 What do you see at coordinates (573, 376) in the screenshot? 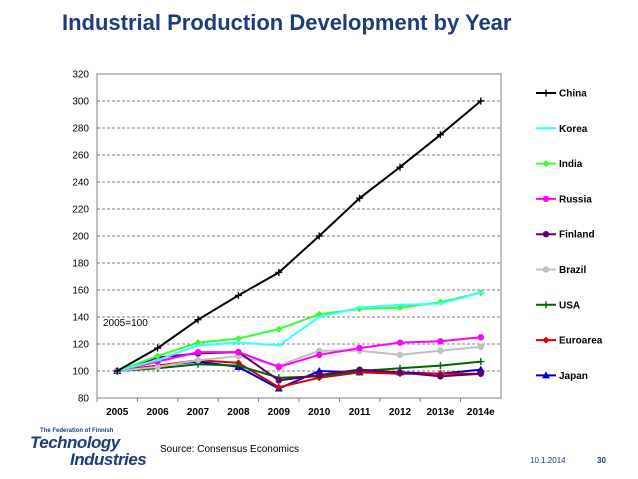
I see `legend-label: Japan` at bounding box center [573, 376].